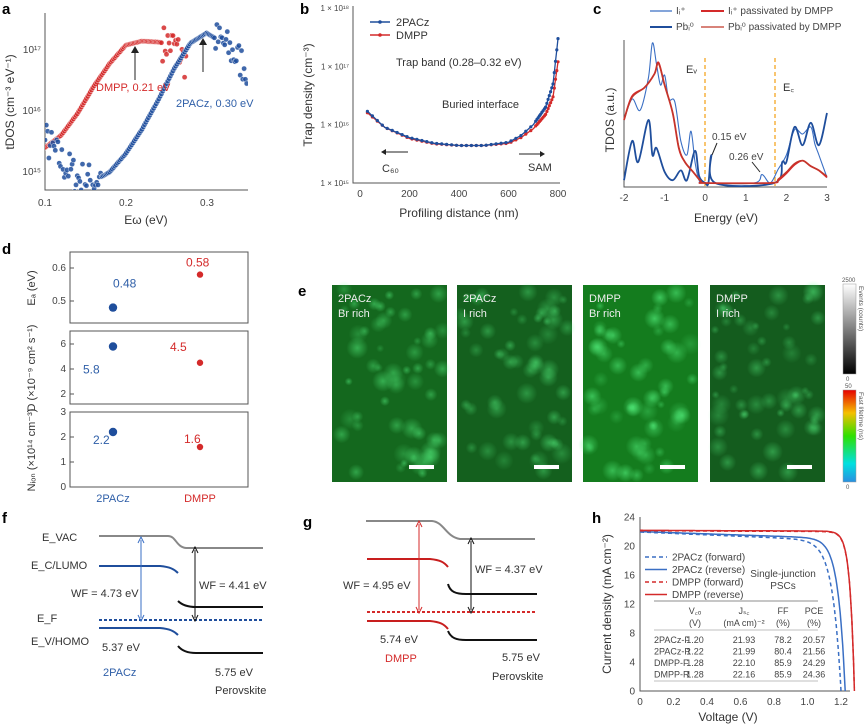  Describe the element at coordinates (59, 538) in the screenshot. I see `evac-label: E_VAC` at that location.